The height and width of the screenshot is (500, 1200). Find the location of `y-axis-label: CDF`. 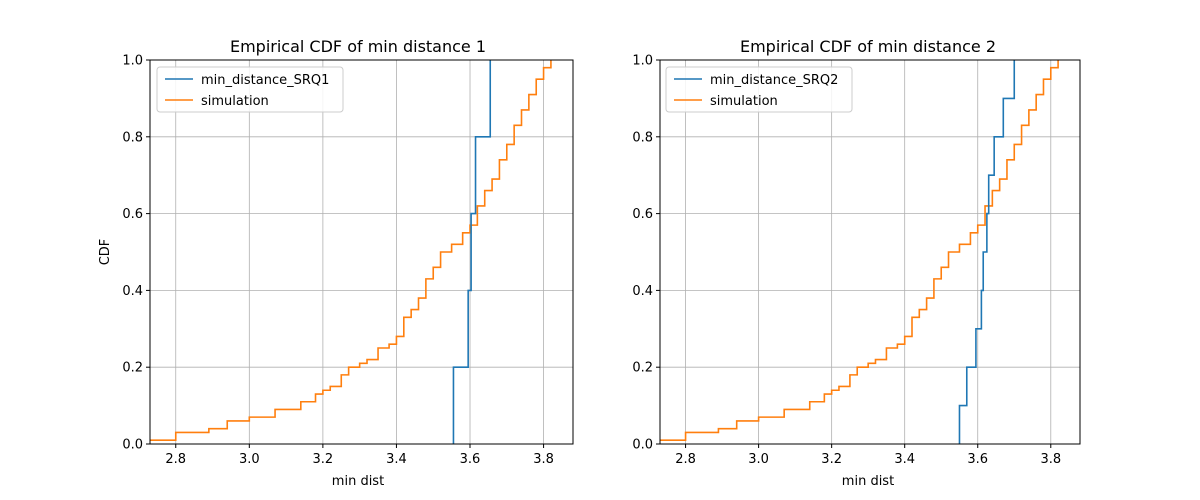

y-axis-label: CDF is located at coordinates (105, 252).